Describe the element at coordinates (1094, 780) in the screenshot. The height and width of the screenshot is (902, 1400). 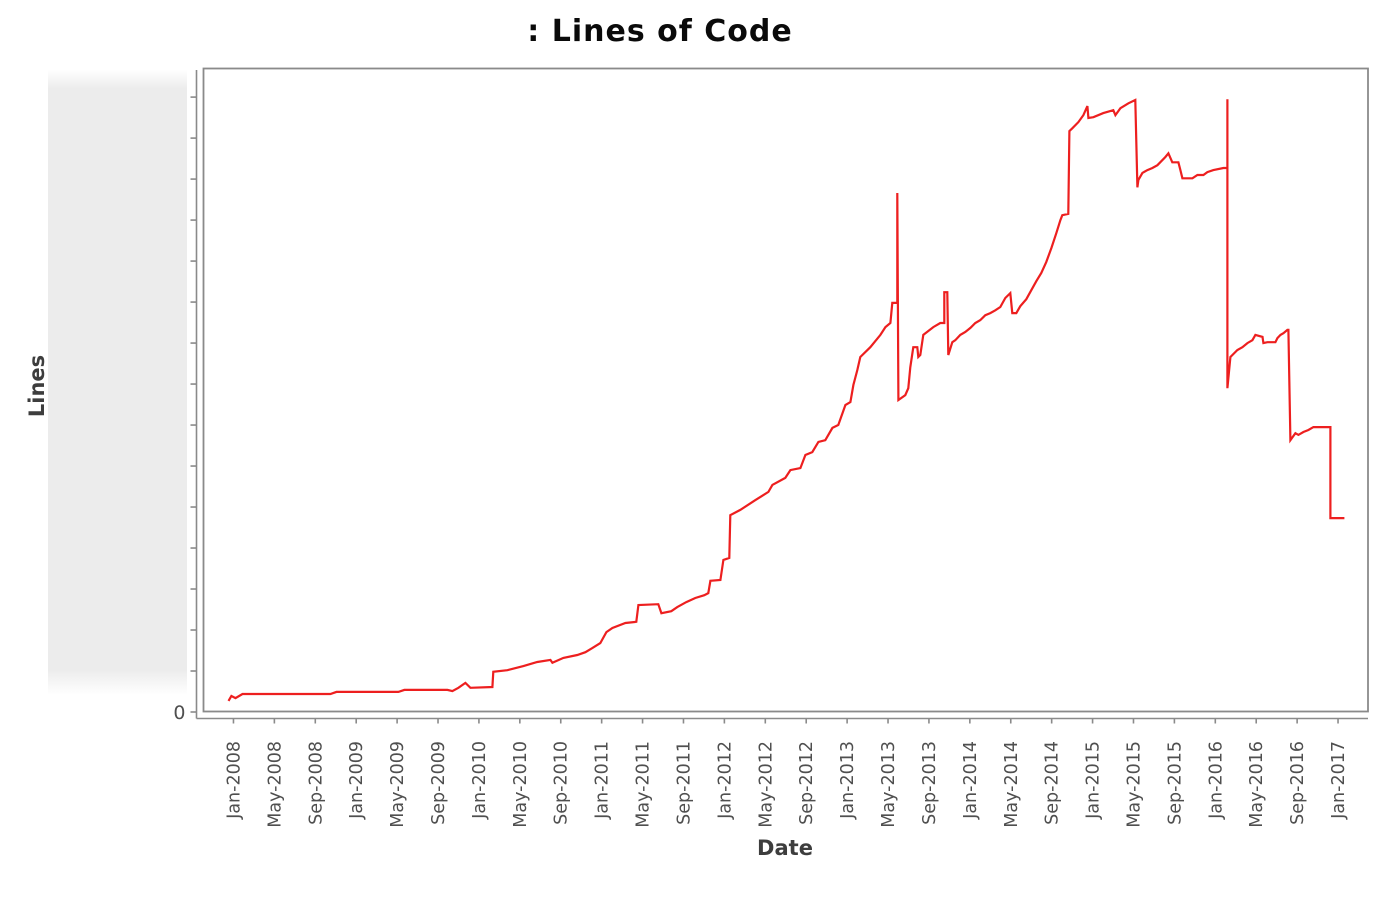
I see `x-tick-label: Jan-2015` at that location.